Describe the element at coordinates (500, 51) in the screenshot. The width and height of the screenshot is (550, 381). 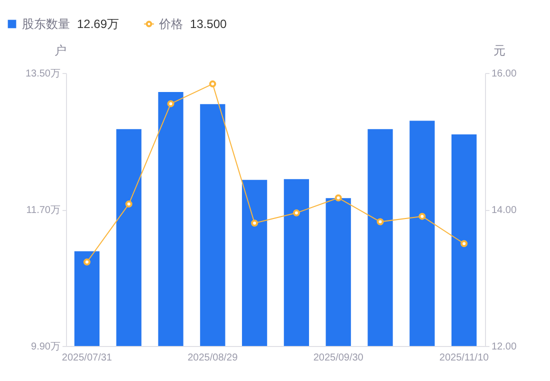
I see `y2-axis-title: 元` at that location.